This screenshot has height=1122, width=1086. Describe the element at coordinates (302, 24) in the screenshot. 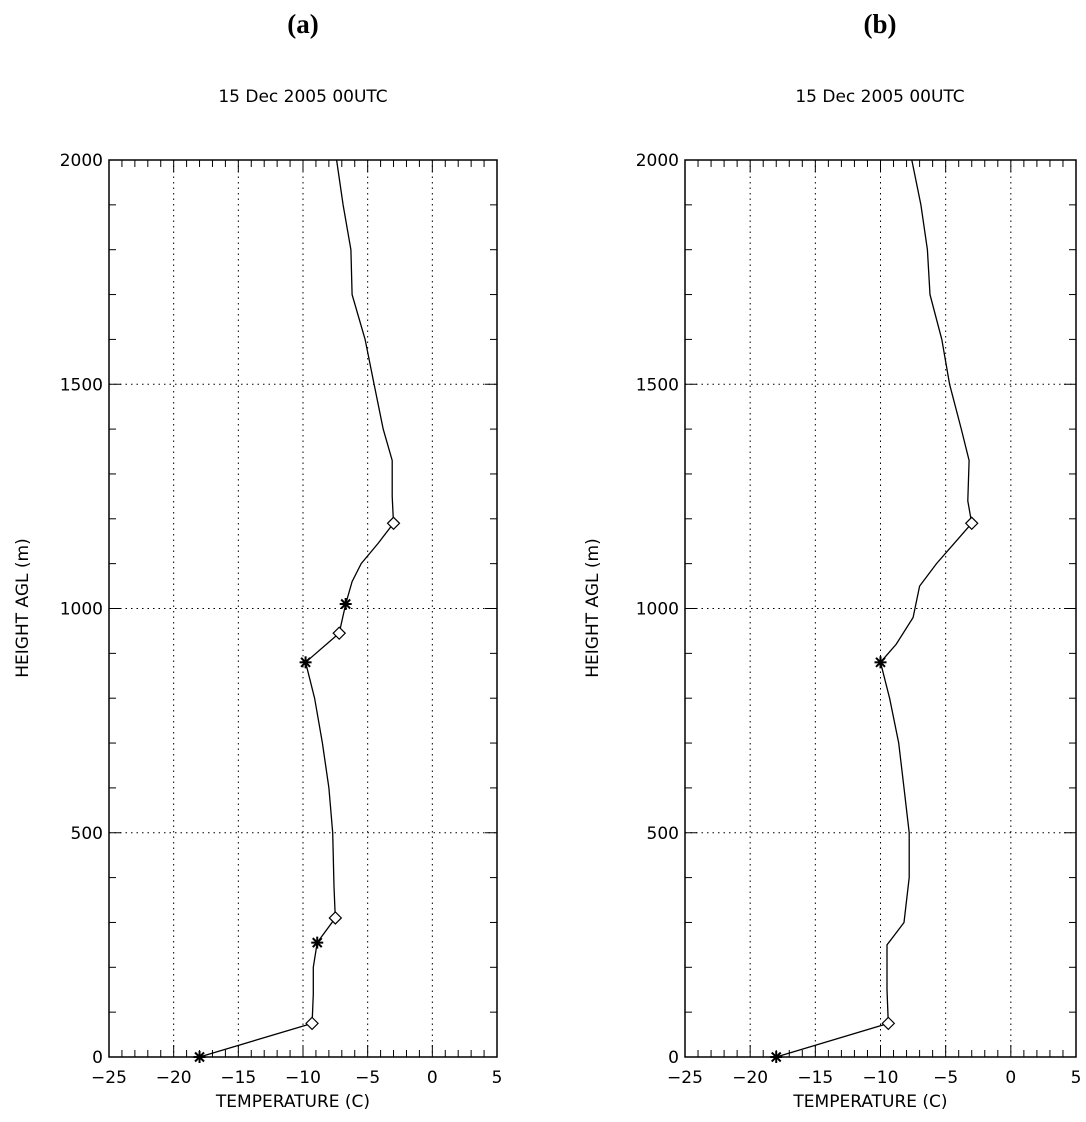

I see `panel-label: (a)` at that location.